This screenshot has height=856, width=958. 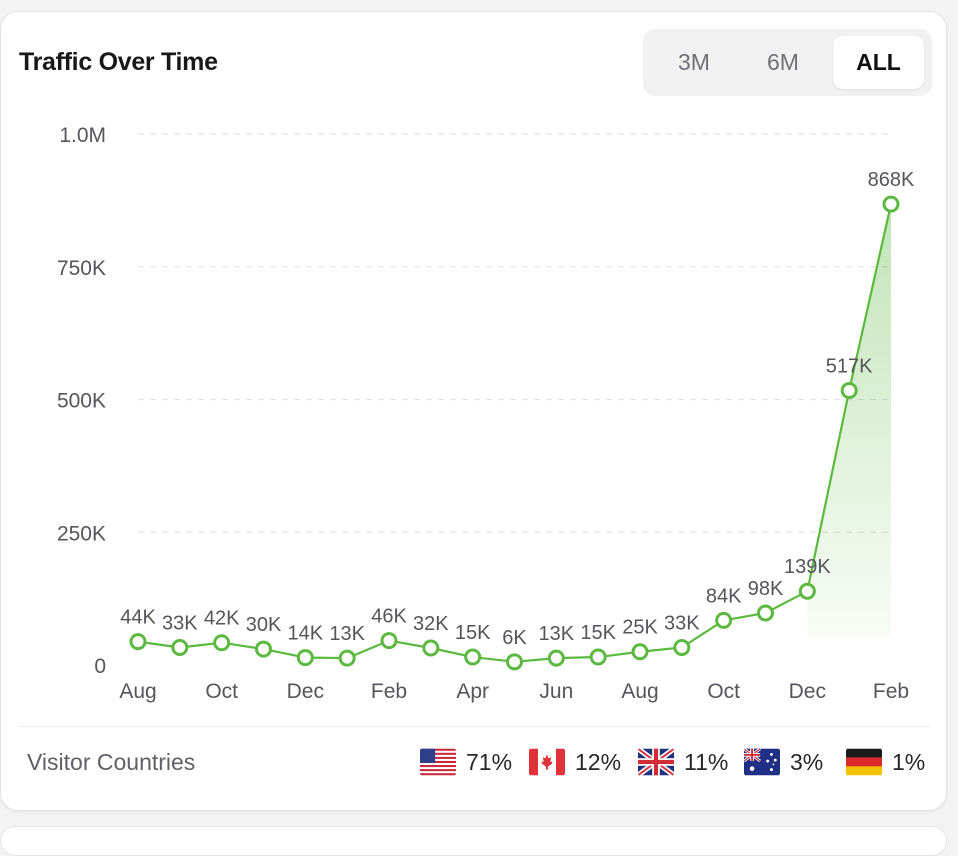 What do you see at coordinates (556, 691) in the screenshot?
I see `x-tick-label: Jun` at bounding box center [556, 691].